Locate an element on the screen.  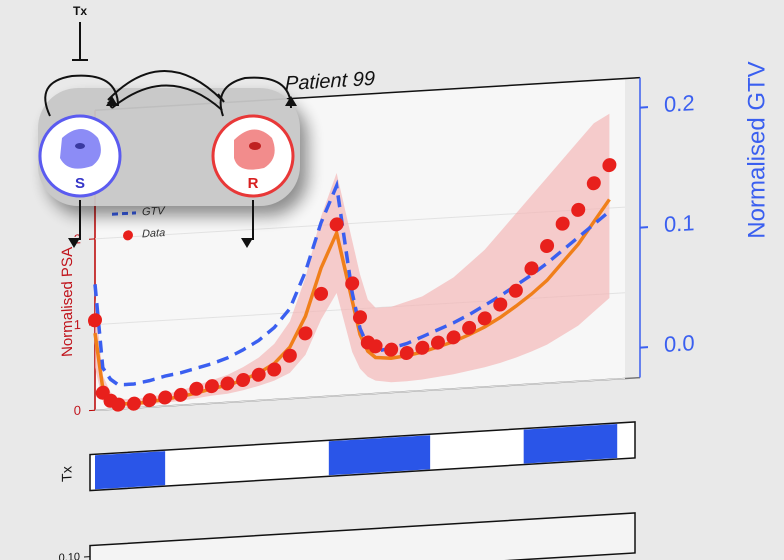
y-tick-label: 1 is located at coordinates (77, 324).